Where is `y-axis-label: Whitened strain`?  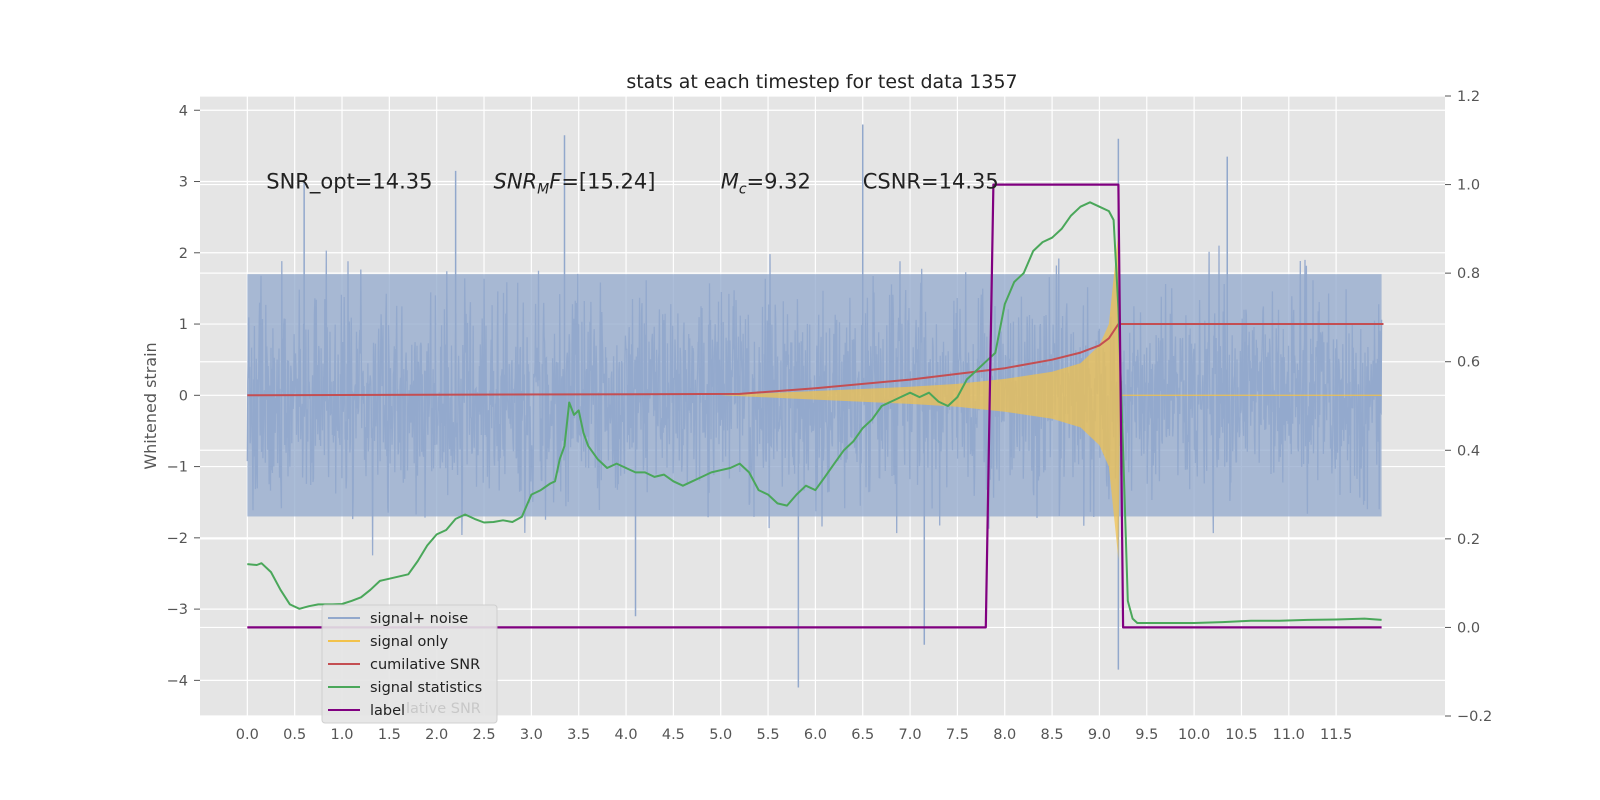
y-axis-label: Whitened strain is located at coordinates (150, 405).